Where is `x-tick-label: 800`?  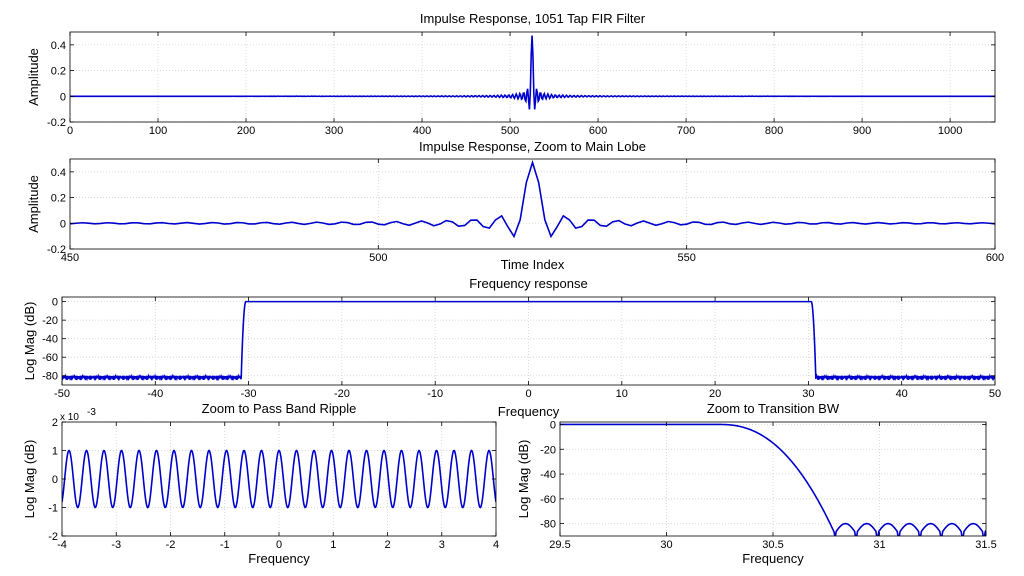
x-tick-label: 800 is located at coordinates (774, 131).